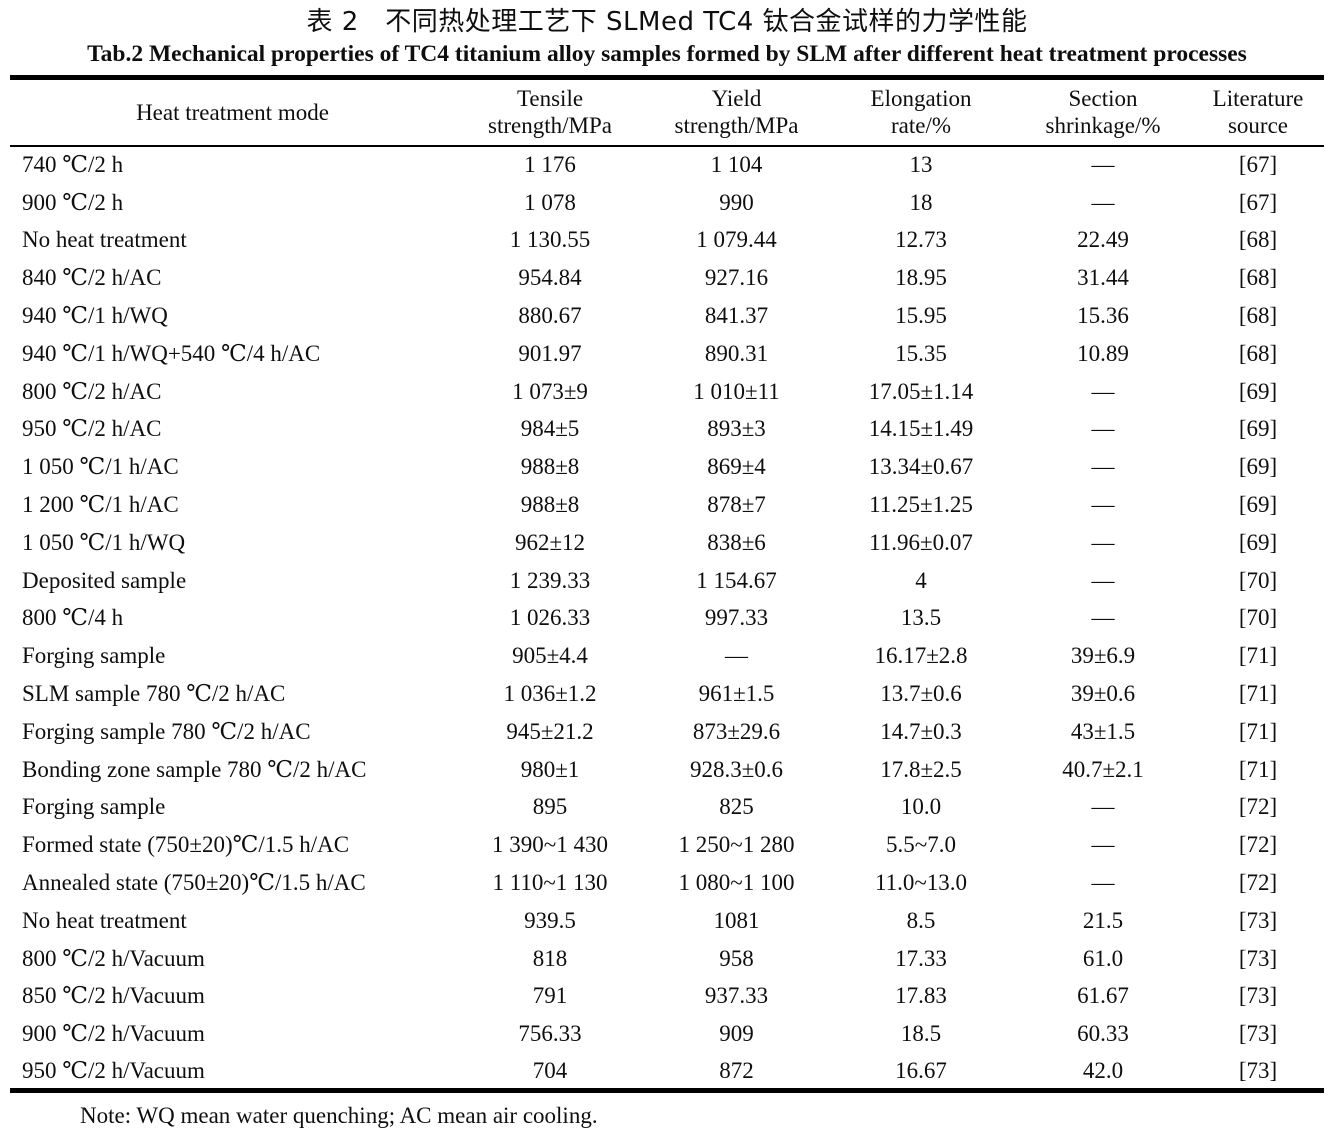  Describe the element at coordinates (736, 467) in the screenshot. I see `cell-yield: 869±4` at that location.